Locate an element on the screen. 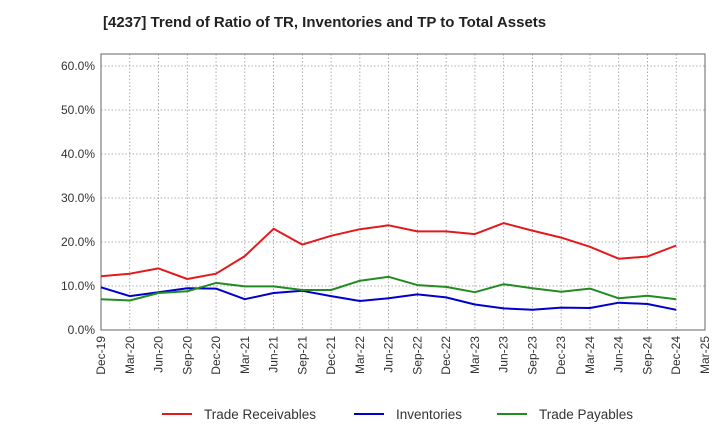  y-tick-label: 0.0% is located at coordinates (82, 330).